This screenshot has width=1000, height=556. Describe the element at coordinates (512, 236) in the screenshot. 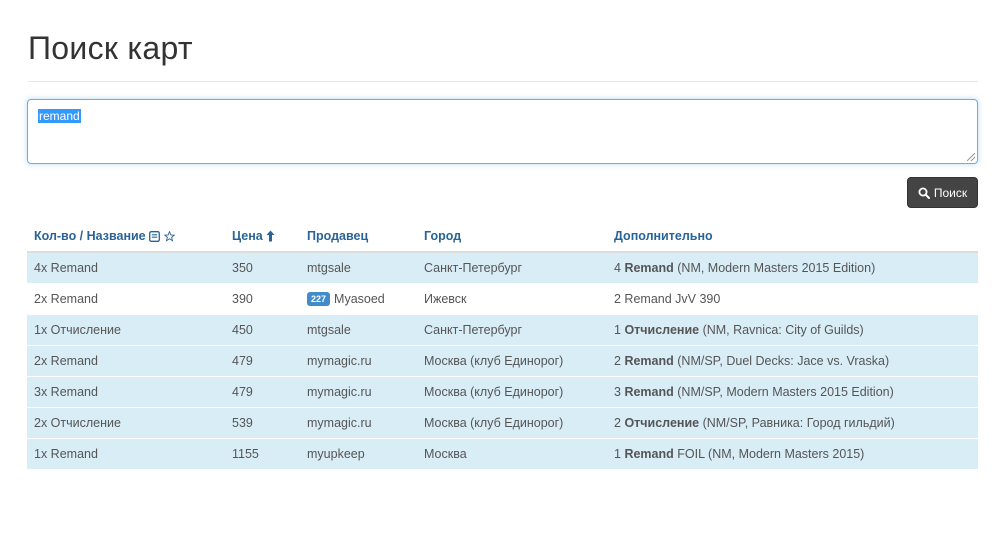

I see `header-city: Город` at that location.